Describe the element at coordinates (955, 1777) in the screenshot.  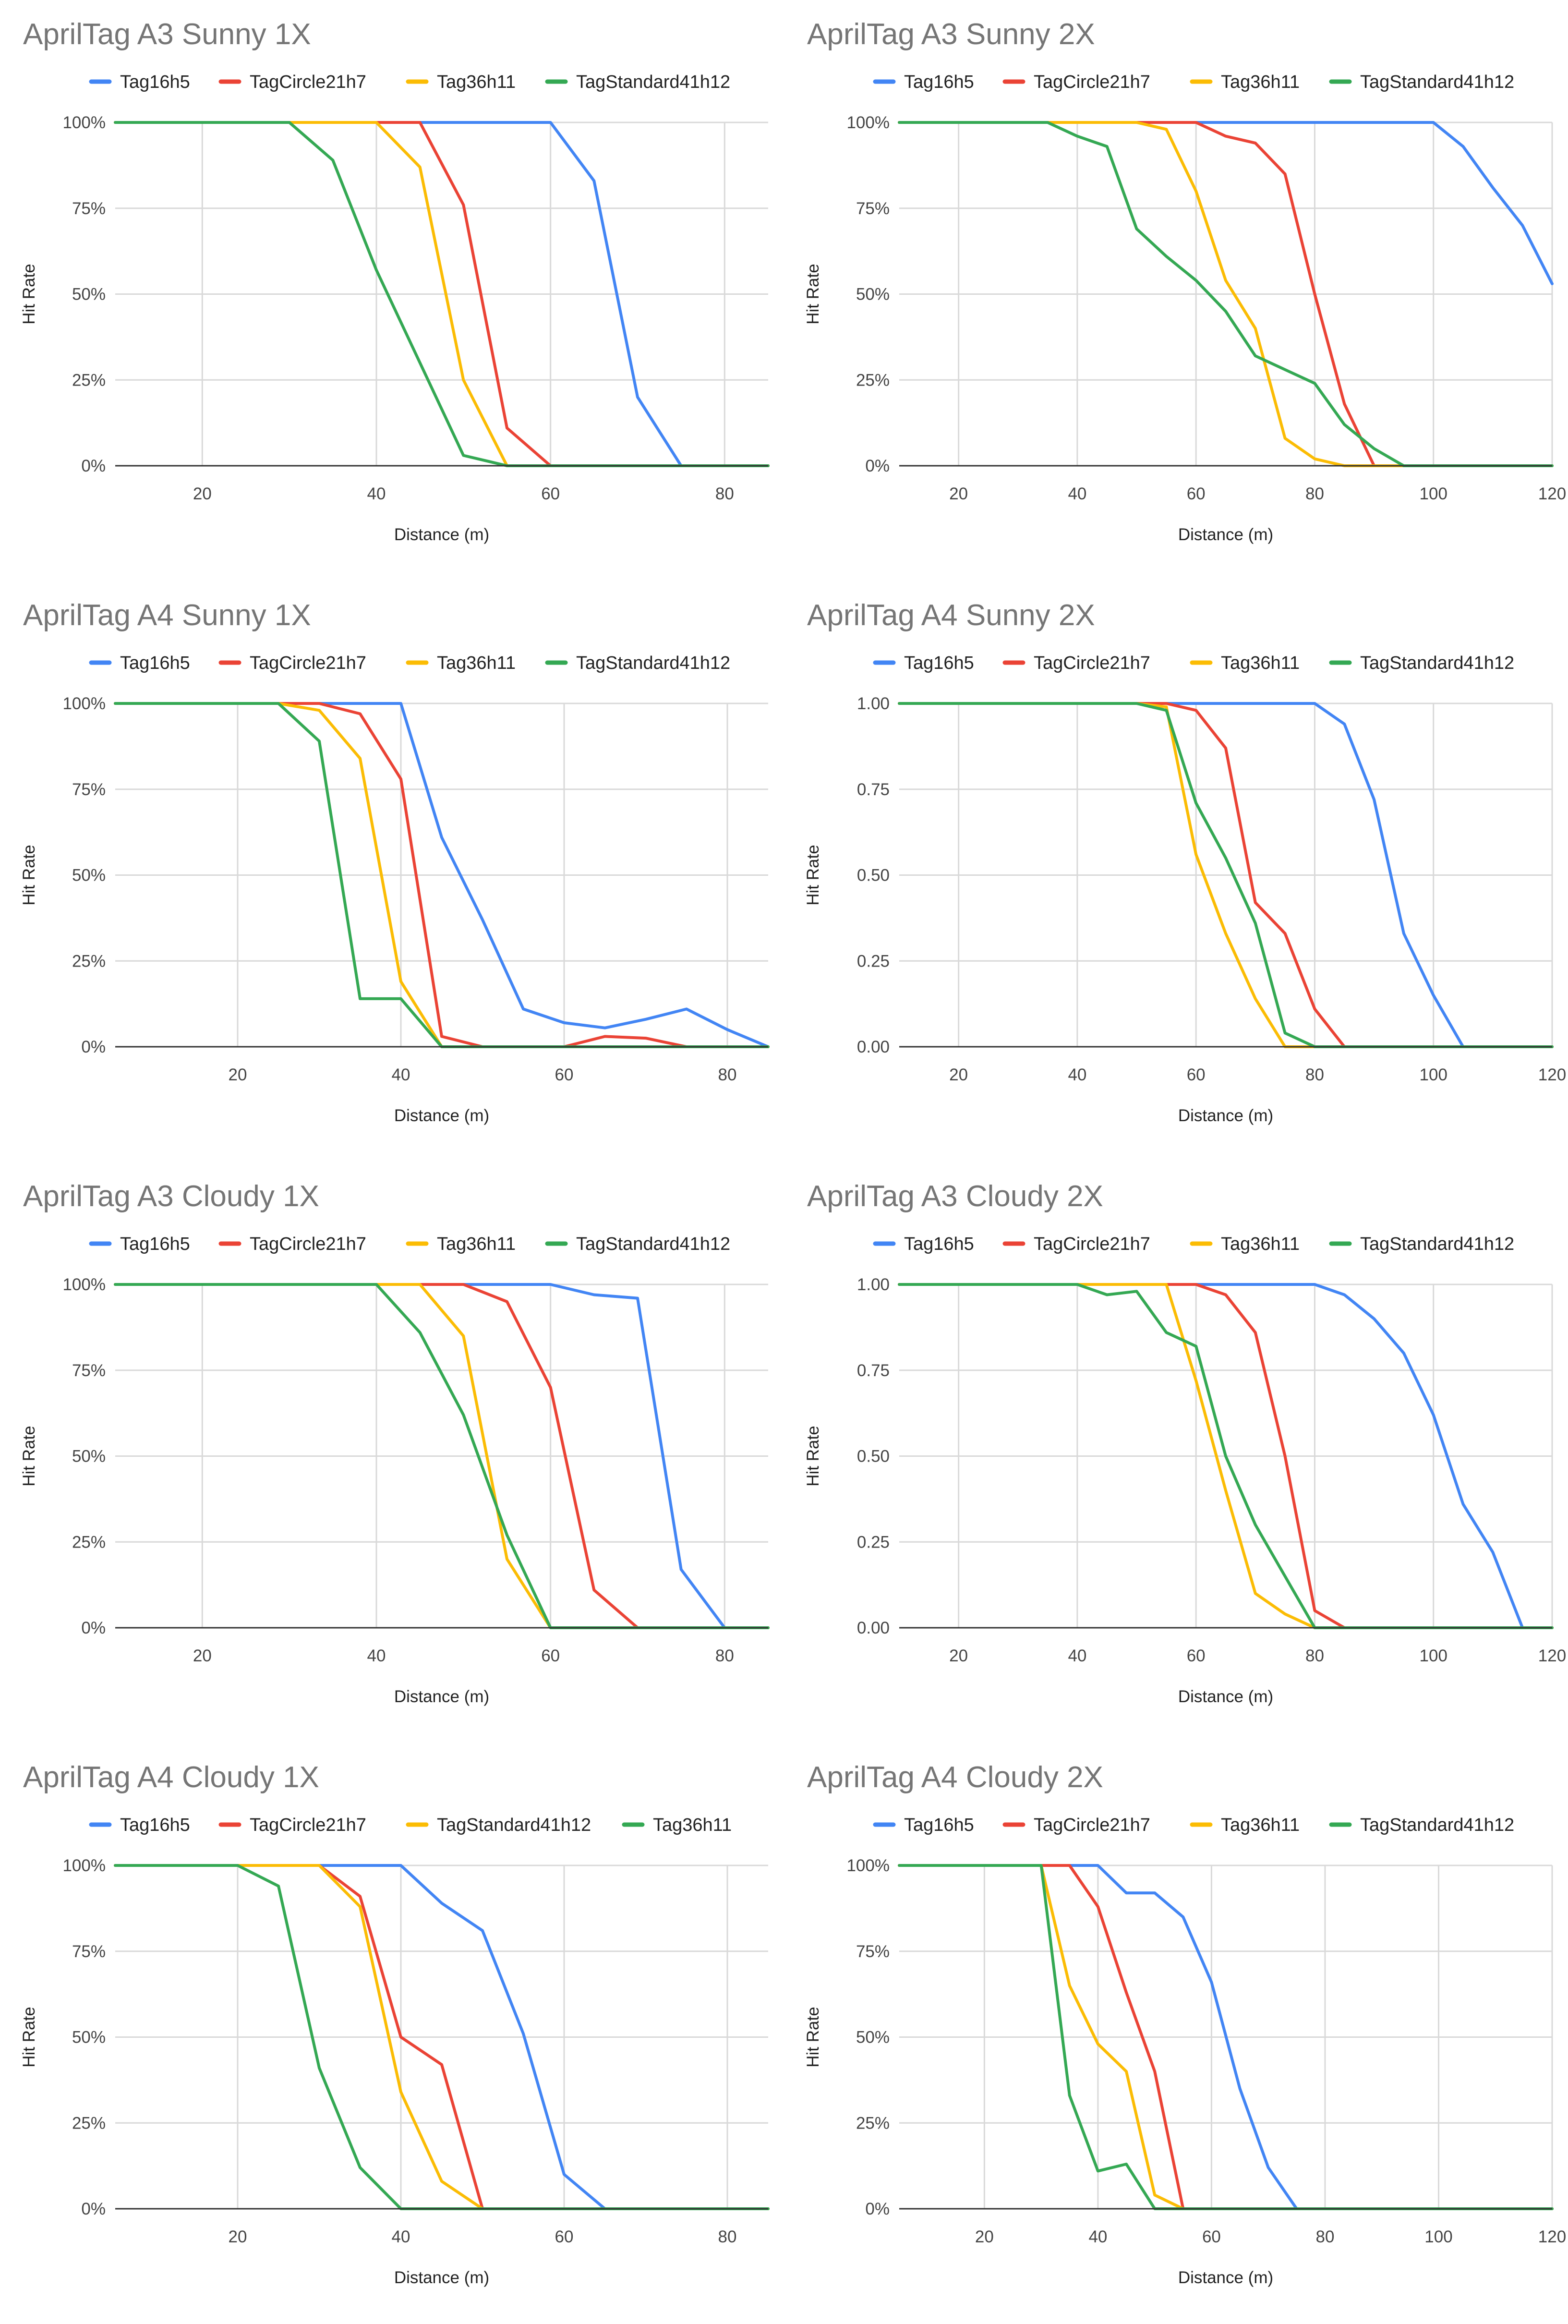
I see `chart-title: AprilTag A4 Cloudy 2X` at that location.